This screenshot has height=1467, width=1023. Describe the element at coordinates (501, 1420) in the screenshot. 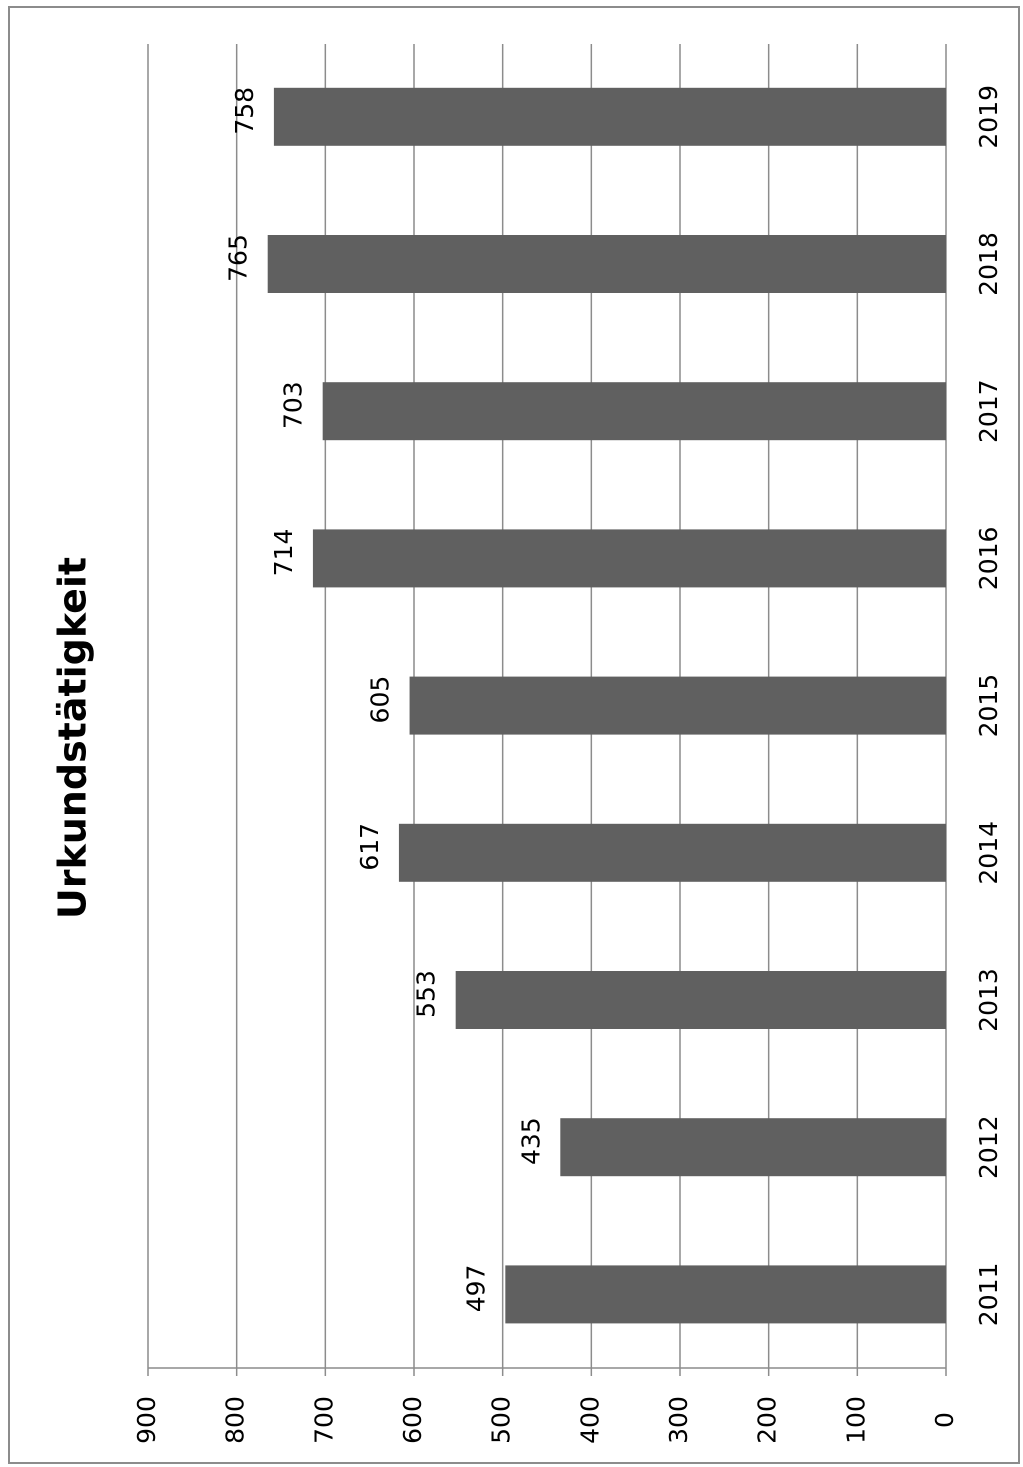

I see `y-tick-label: 500` at that location.